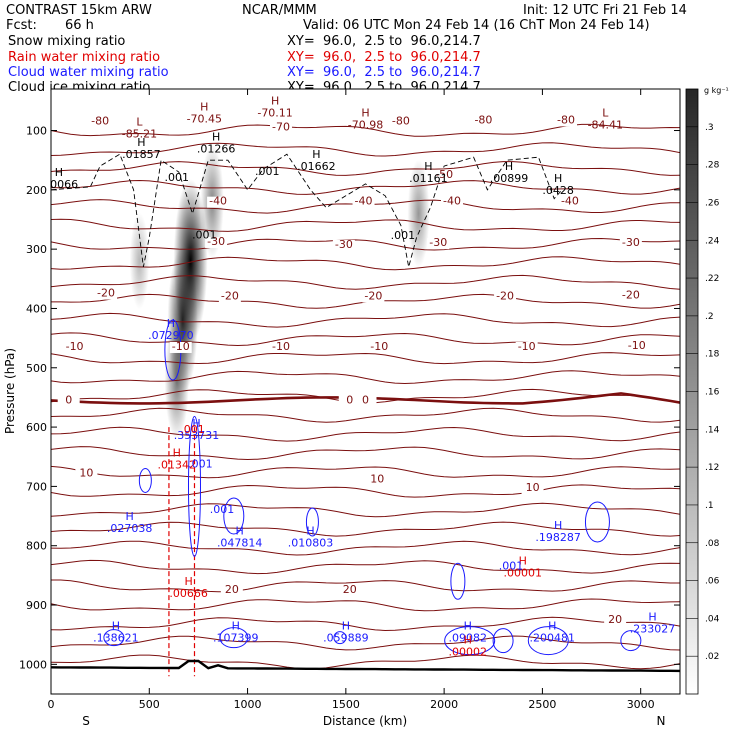 This screenshot has height=740, width=740. I want to click on center-label: NCAR/MMM, so click(279, 10).